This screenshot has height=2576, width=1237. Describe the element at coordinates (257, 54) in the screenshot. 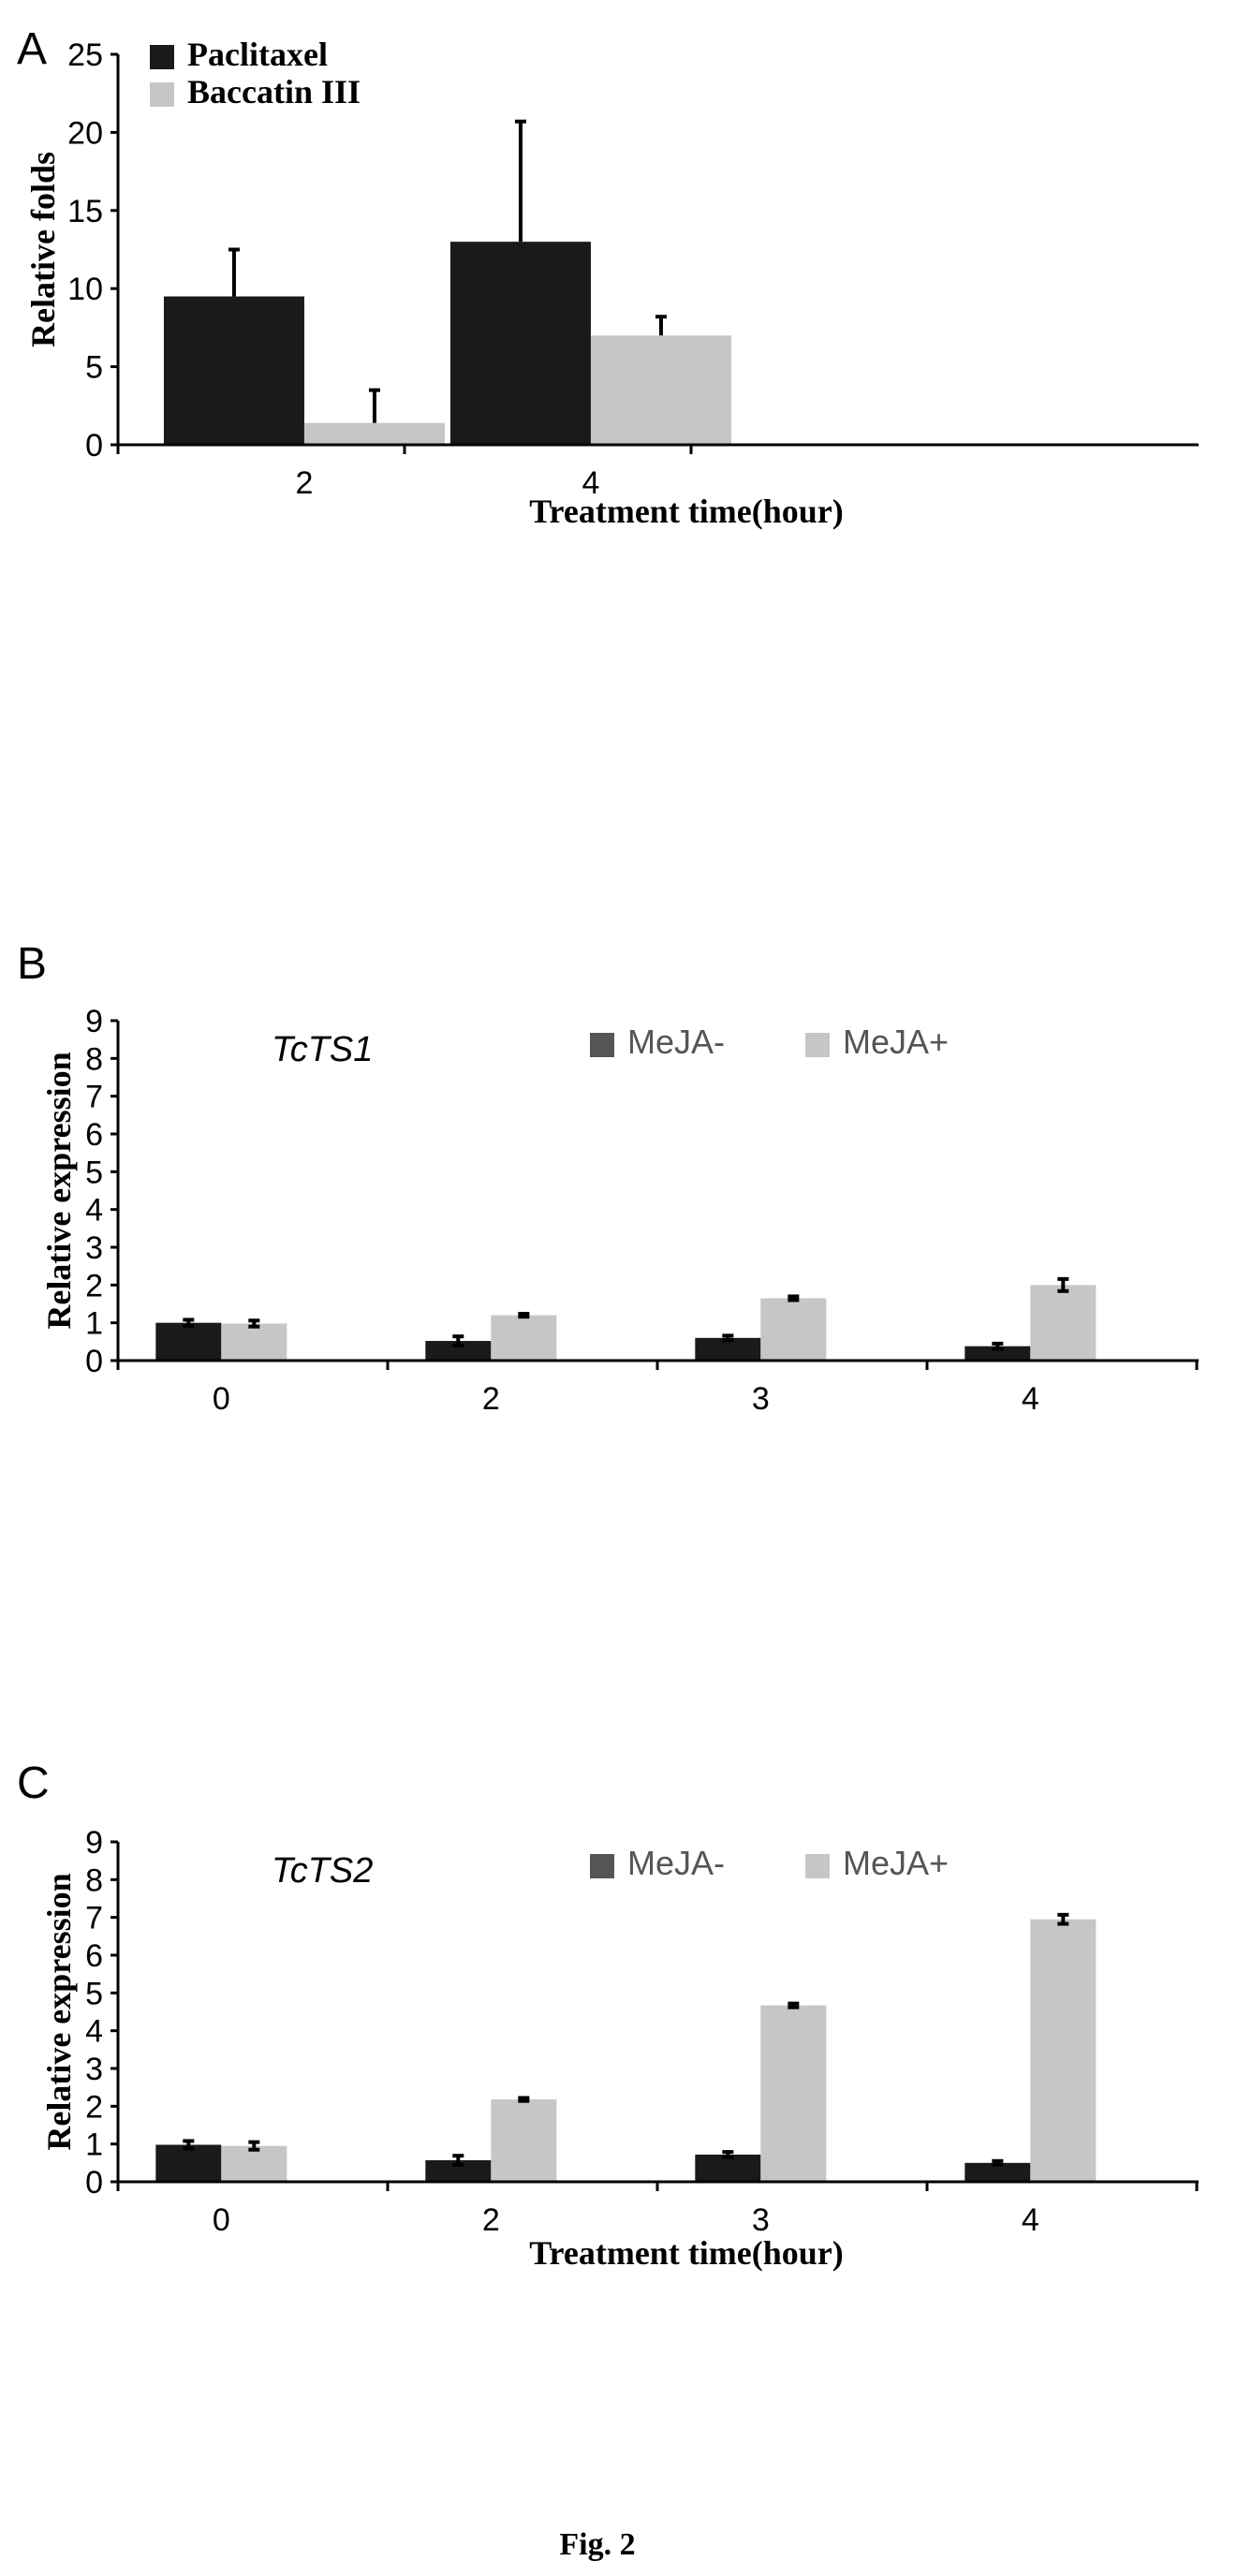

I see `legend-label: Paclitaxel` at that location.